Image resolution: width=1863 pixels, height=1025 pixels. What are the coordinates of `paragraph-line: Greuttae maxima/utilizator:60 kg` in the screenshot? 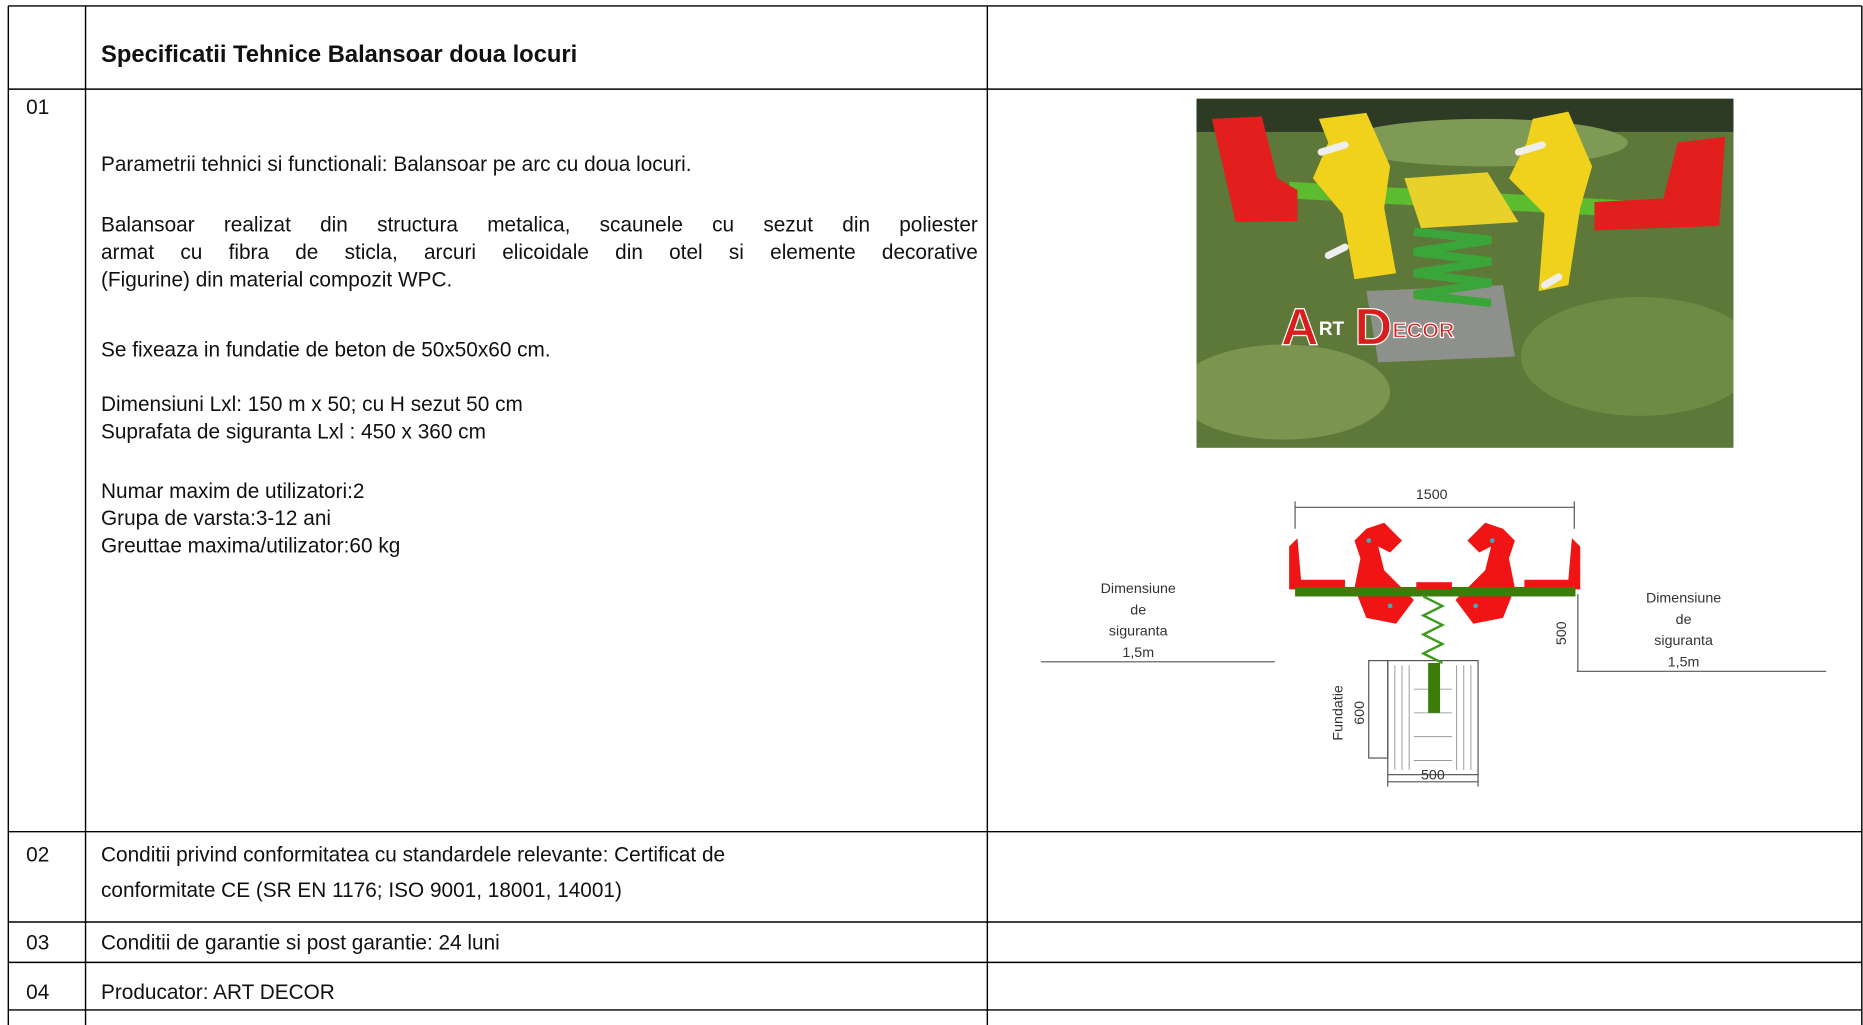 It's located at (250, 545).